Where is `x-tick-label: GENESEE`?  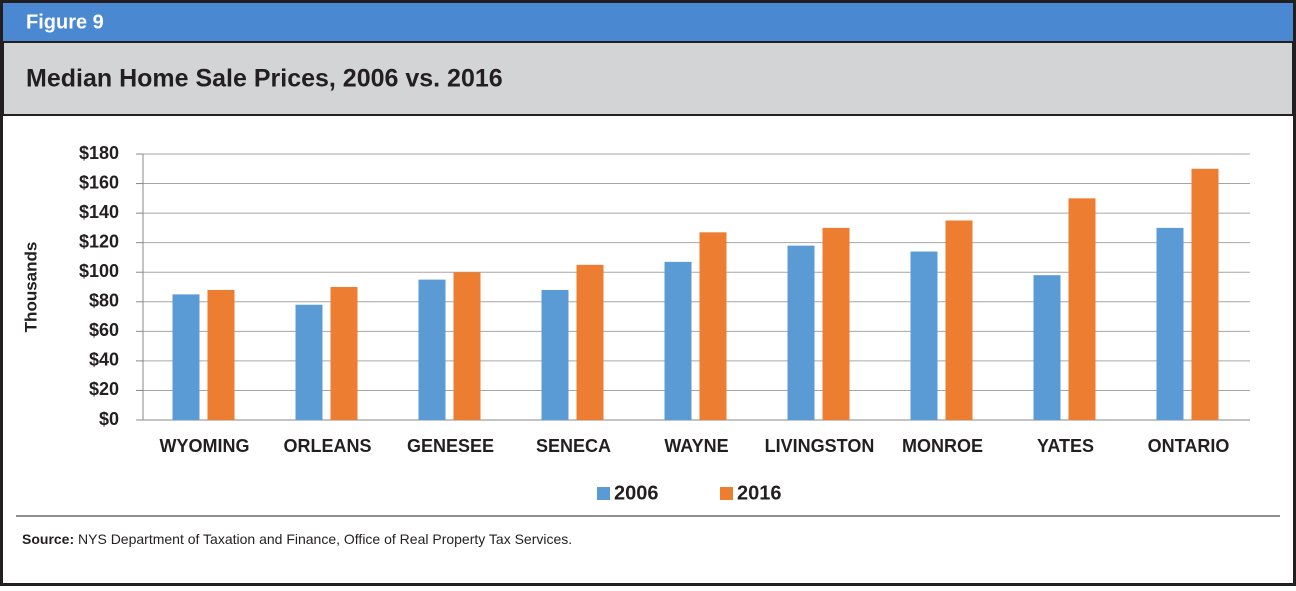
x-tick-label: GENESEE is located at coordinates (450, 446).